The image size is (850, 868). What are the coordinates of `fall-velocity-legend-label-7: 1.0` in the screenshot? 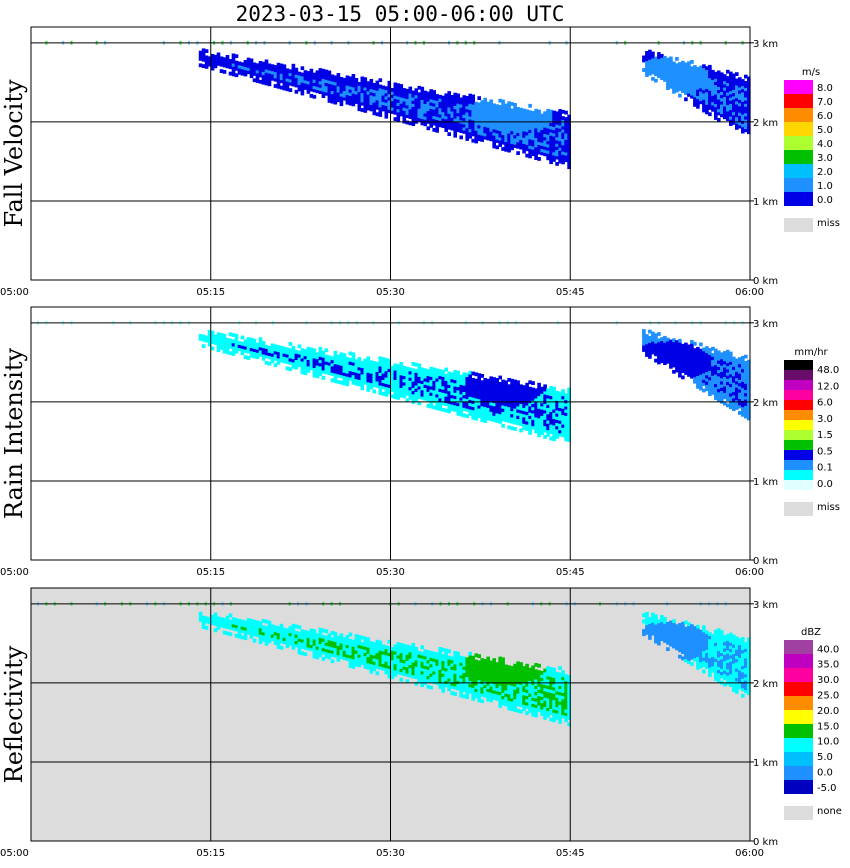 It's located at (825, 186).